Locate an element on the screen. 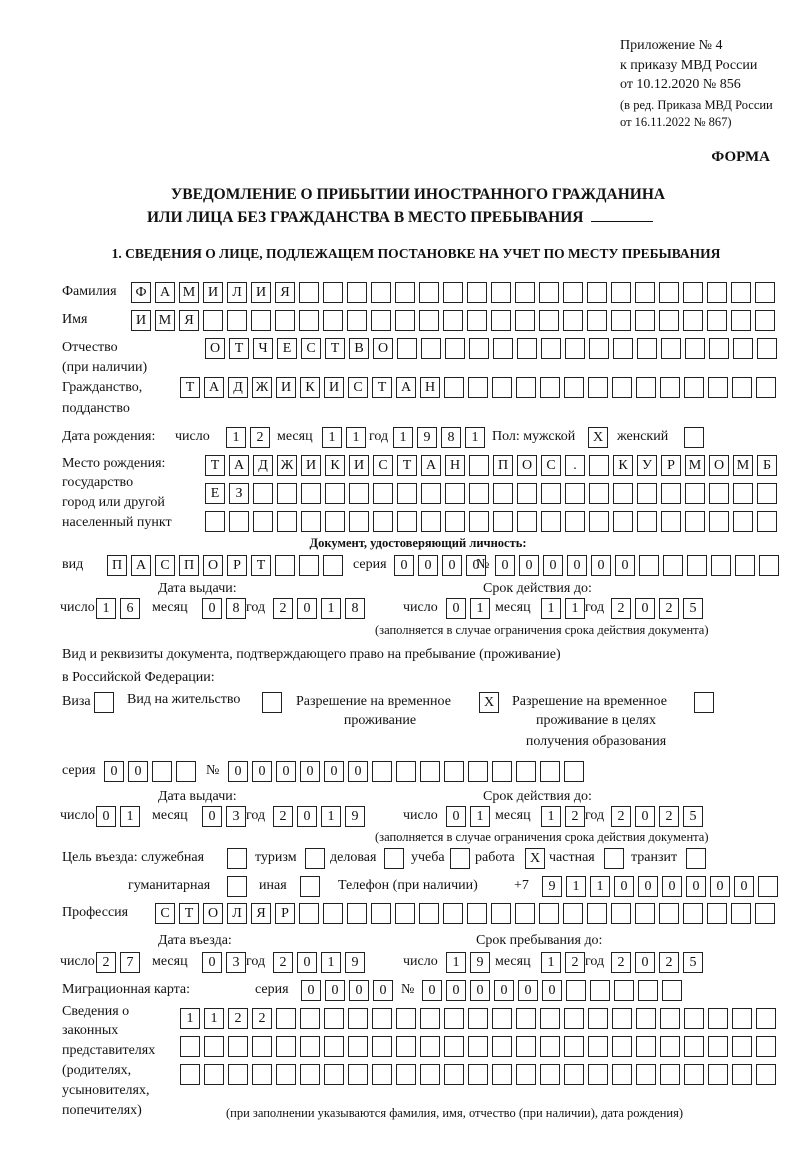  char-box: Е is located at coordinates (287, 348).